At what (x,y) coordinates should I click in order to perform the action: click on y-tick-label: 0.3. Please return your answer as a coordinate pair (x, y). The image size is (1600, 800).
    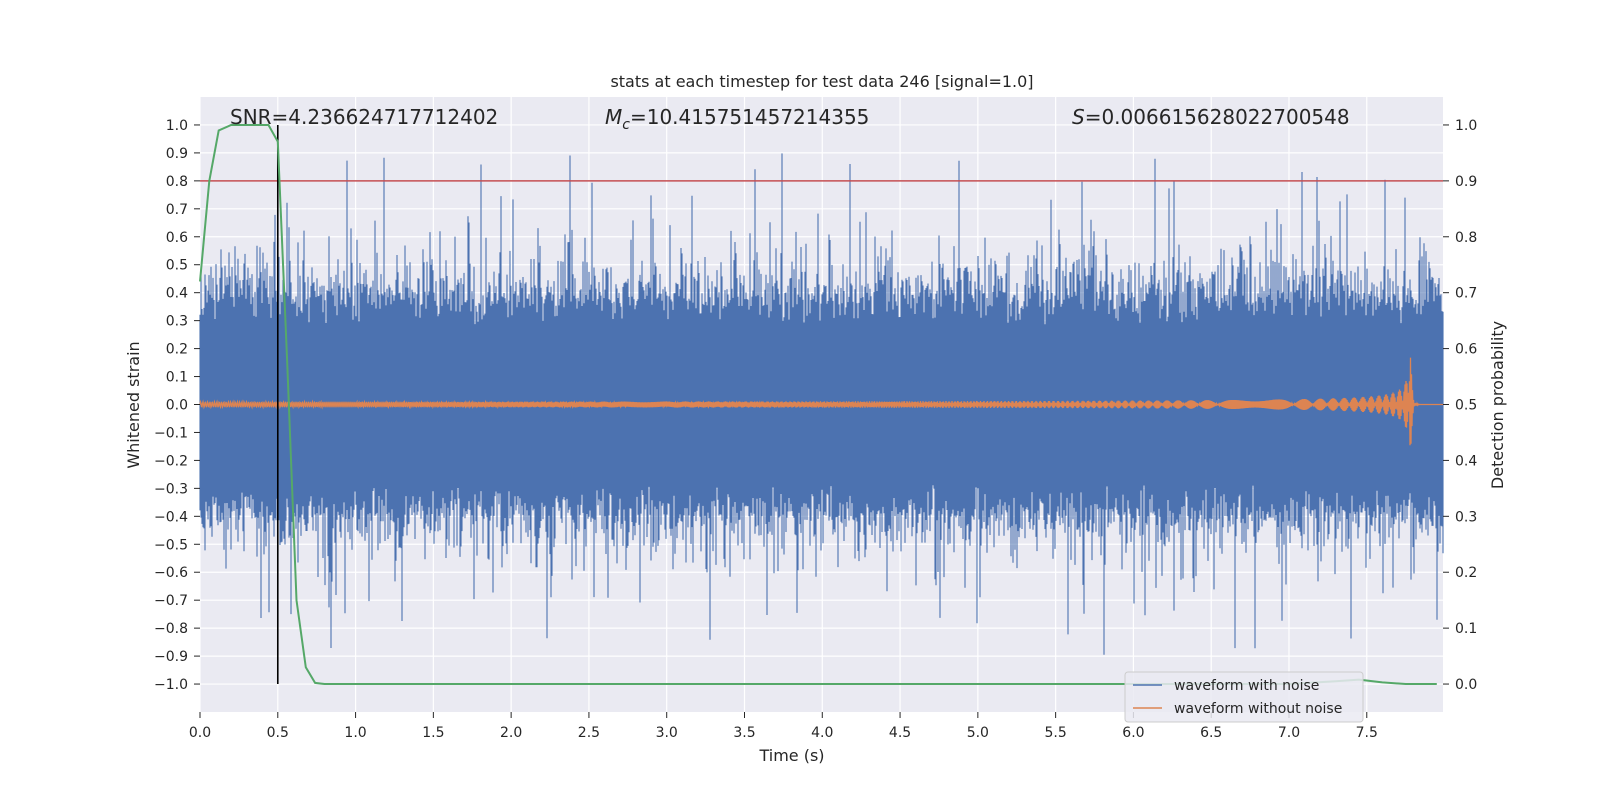
    Looking at the image, I should click on (177, 322).